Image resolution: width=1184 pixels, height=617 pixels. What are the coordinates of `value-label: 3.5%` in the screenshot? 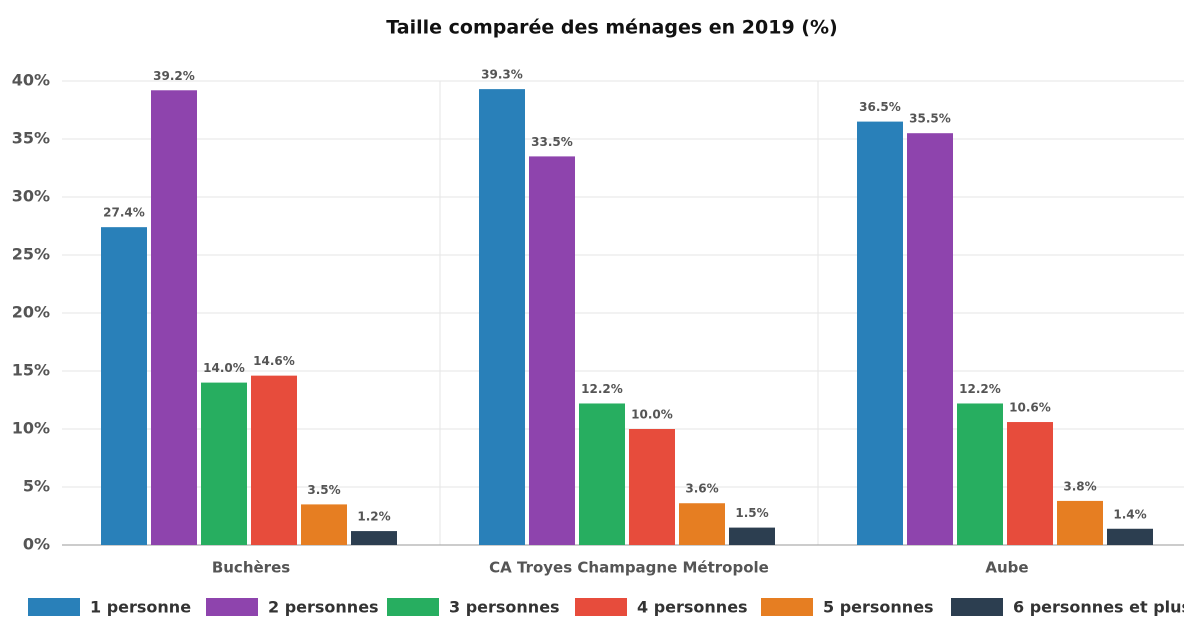 It's located at (323, 490).